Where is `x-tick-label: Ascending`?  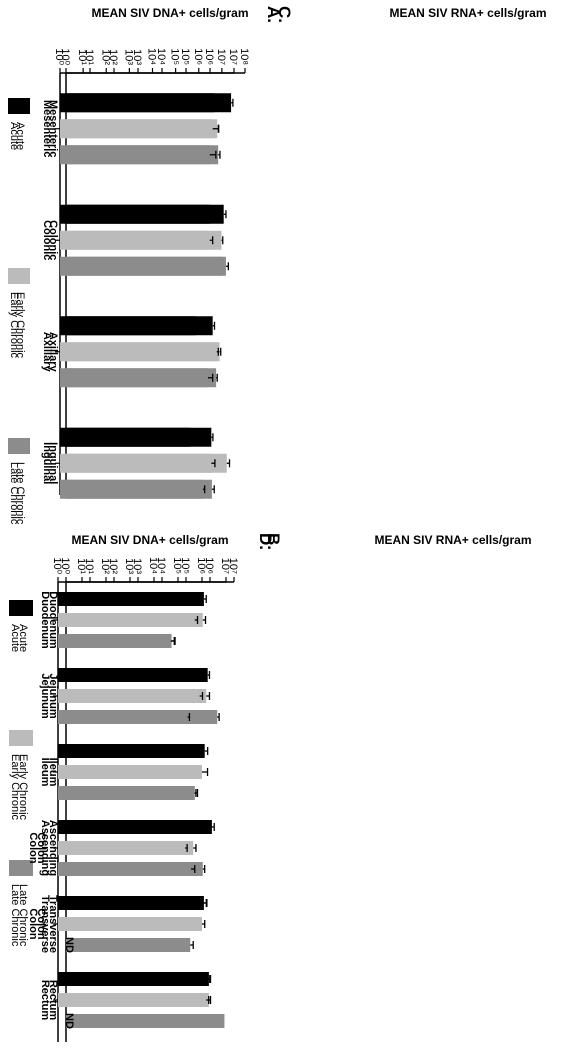 x-tick-label: Ascending is located at coordinates (45, 848).